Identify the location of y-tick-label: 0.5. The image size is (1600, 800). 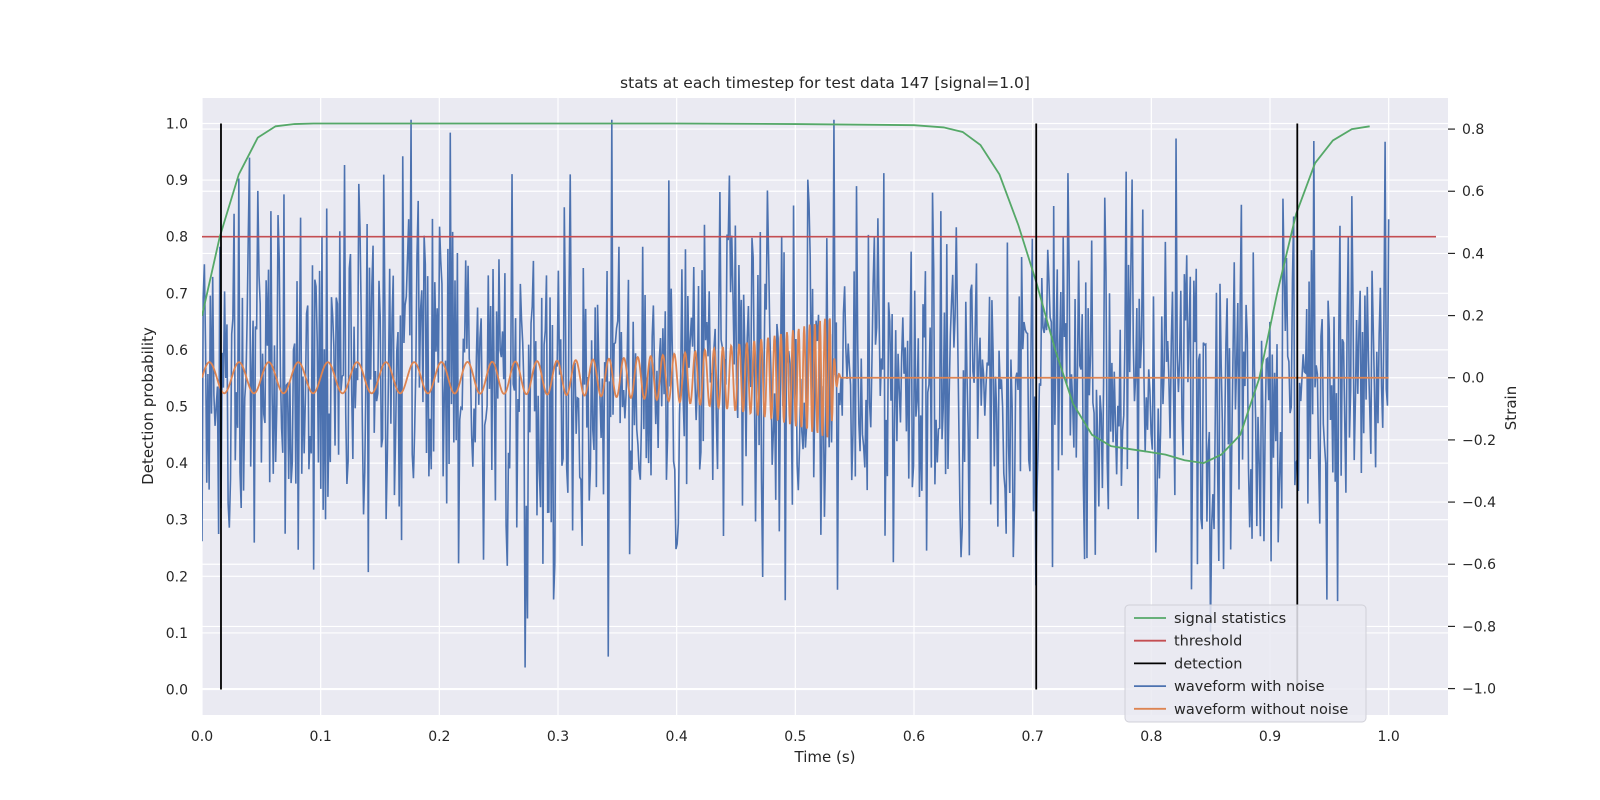
(177, 408).